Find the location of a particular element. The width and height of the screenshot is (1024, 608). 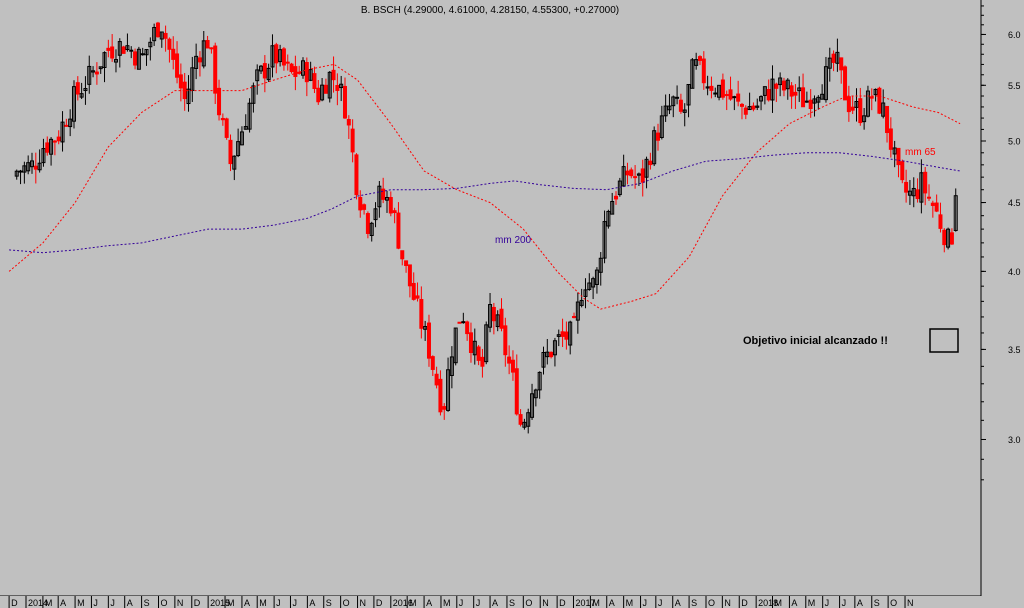

x-axis-band is located at coordinates (512, 602).